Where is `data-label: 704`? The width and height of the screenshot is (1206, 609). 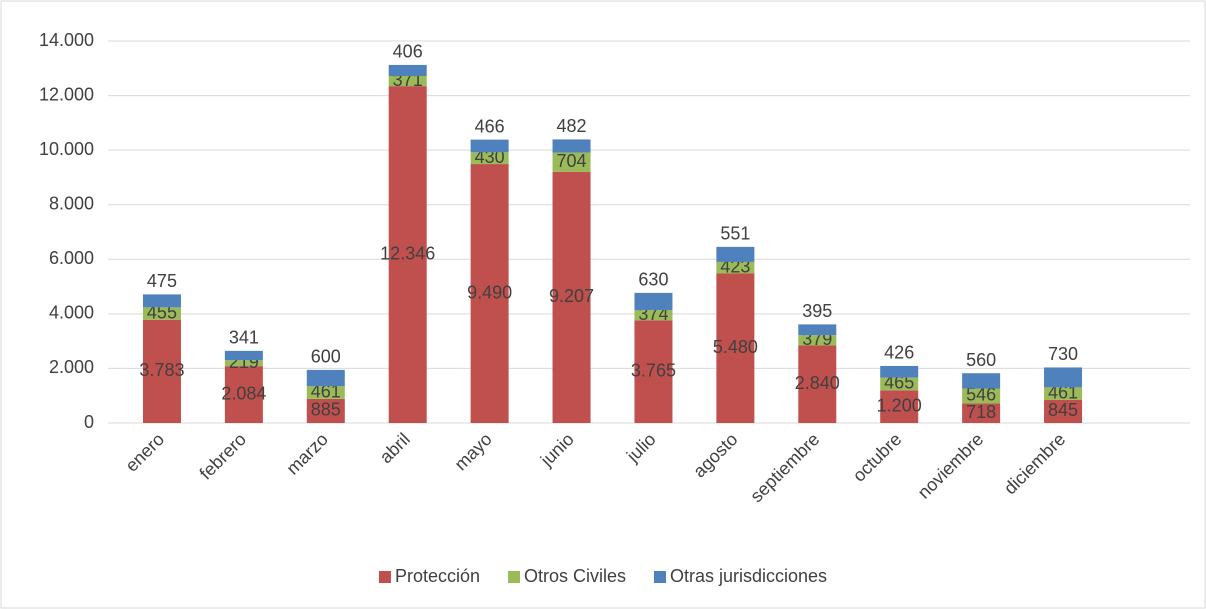 data-label: 704 is located at coordinates (572, 161).